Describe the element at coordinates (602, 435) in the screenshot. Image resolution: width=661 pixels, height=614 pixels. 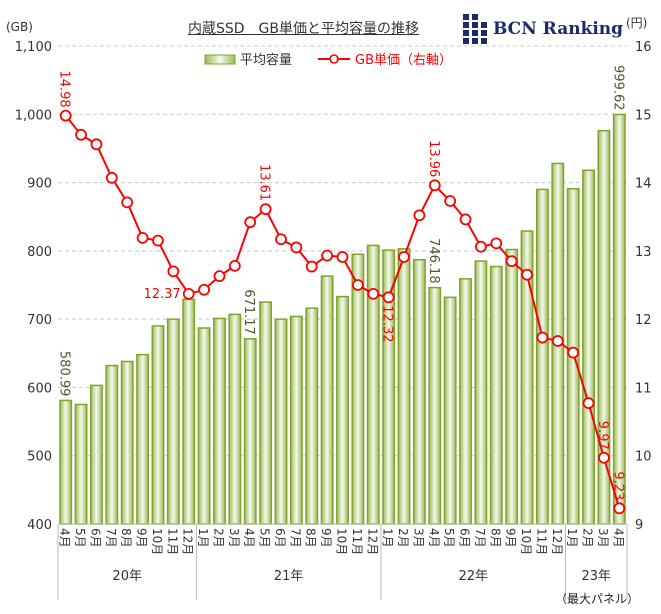
I see `price-data-label: 9.97` at that location.